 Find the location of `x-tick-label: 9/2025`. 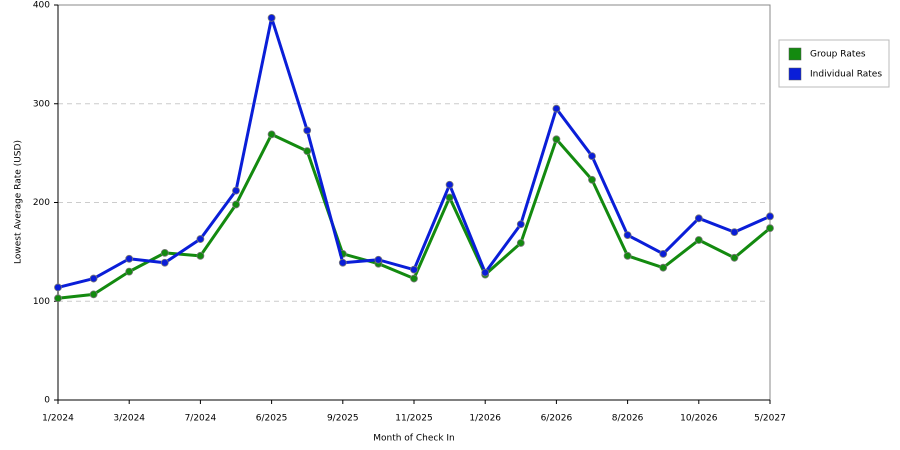

x-tick-label: 9/2025 is located at coordinates (343, 419).